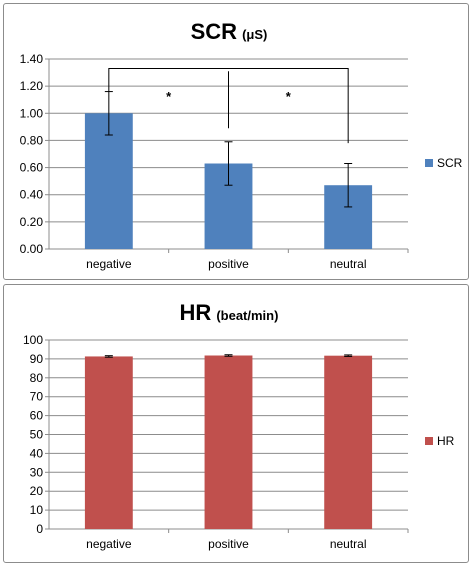  Describe the element at coordinates (37, 378) in the screenshot. I see `y-tick-label: 80` at that location.